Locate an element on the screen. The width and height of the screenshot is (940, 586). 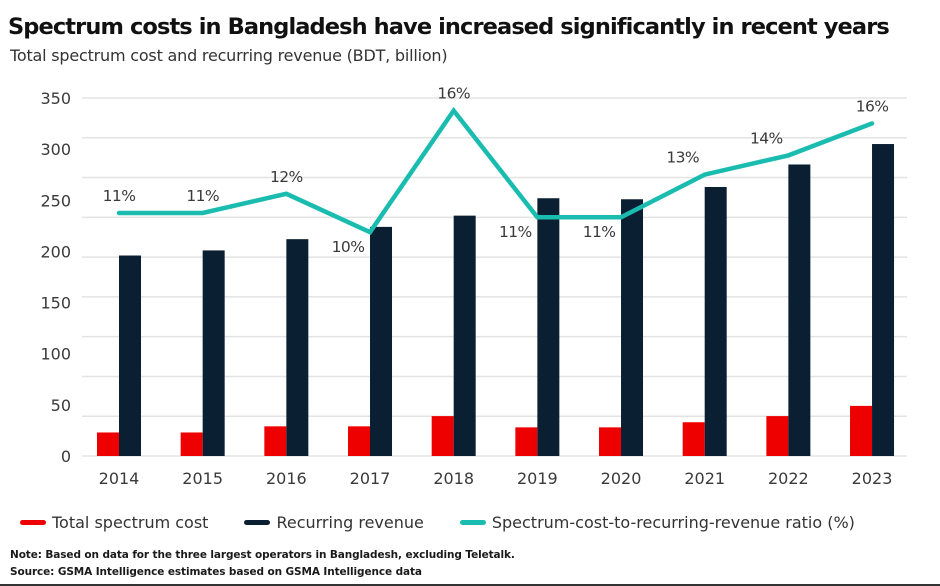
ratio-data-label: 14% is located at coordinates (766, 138).